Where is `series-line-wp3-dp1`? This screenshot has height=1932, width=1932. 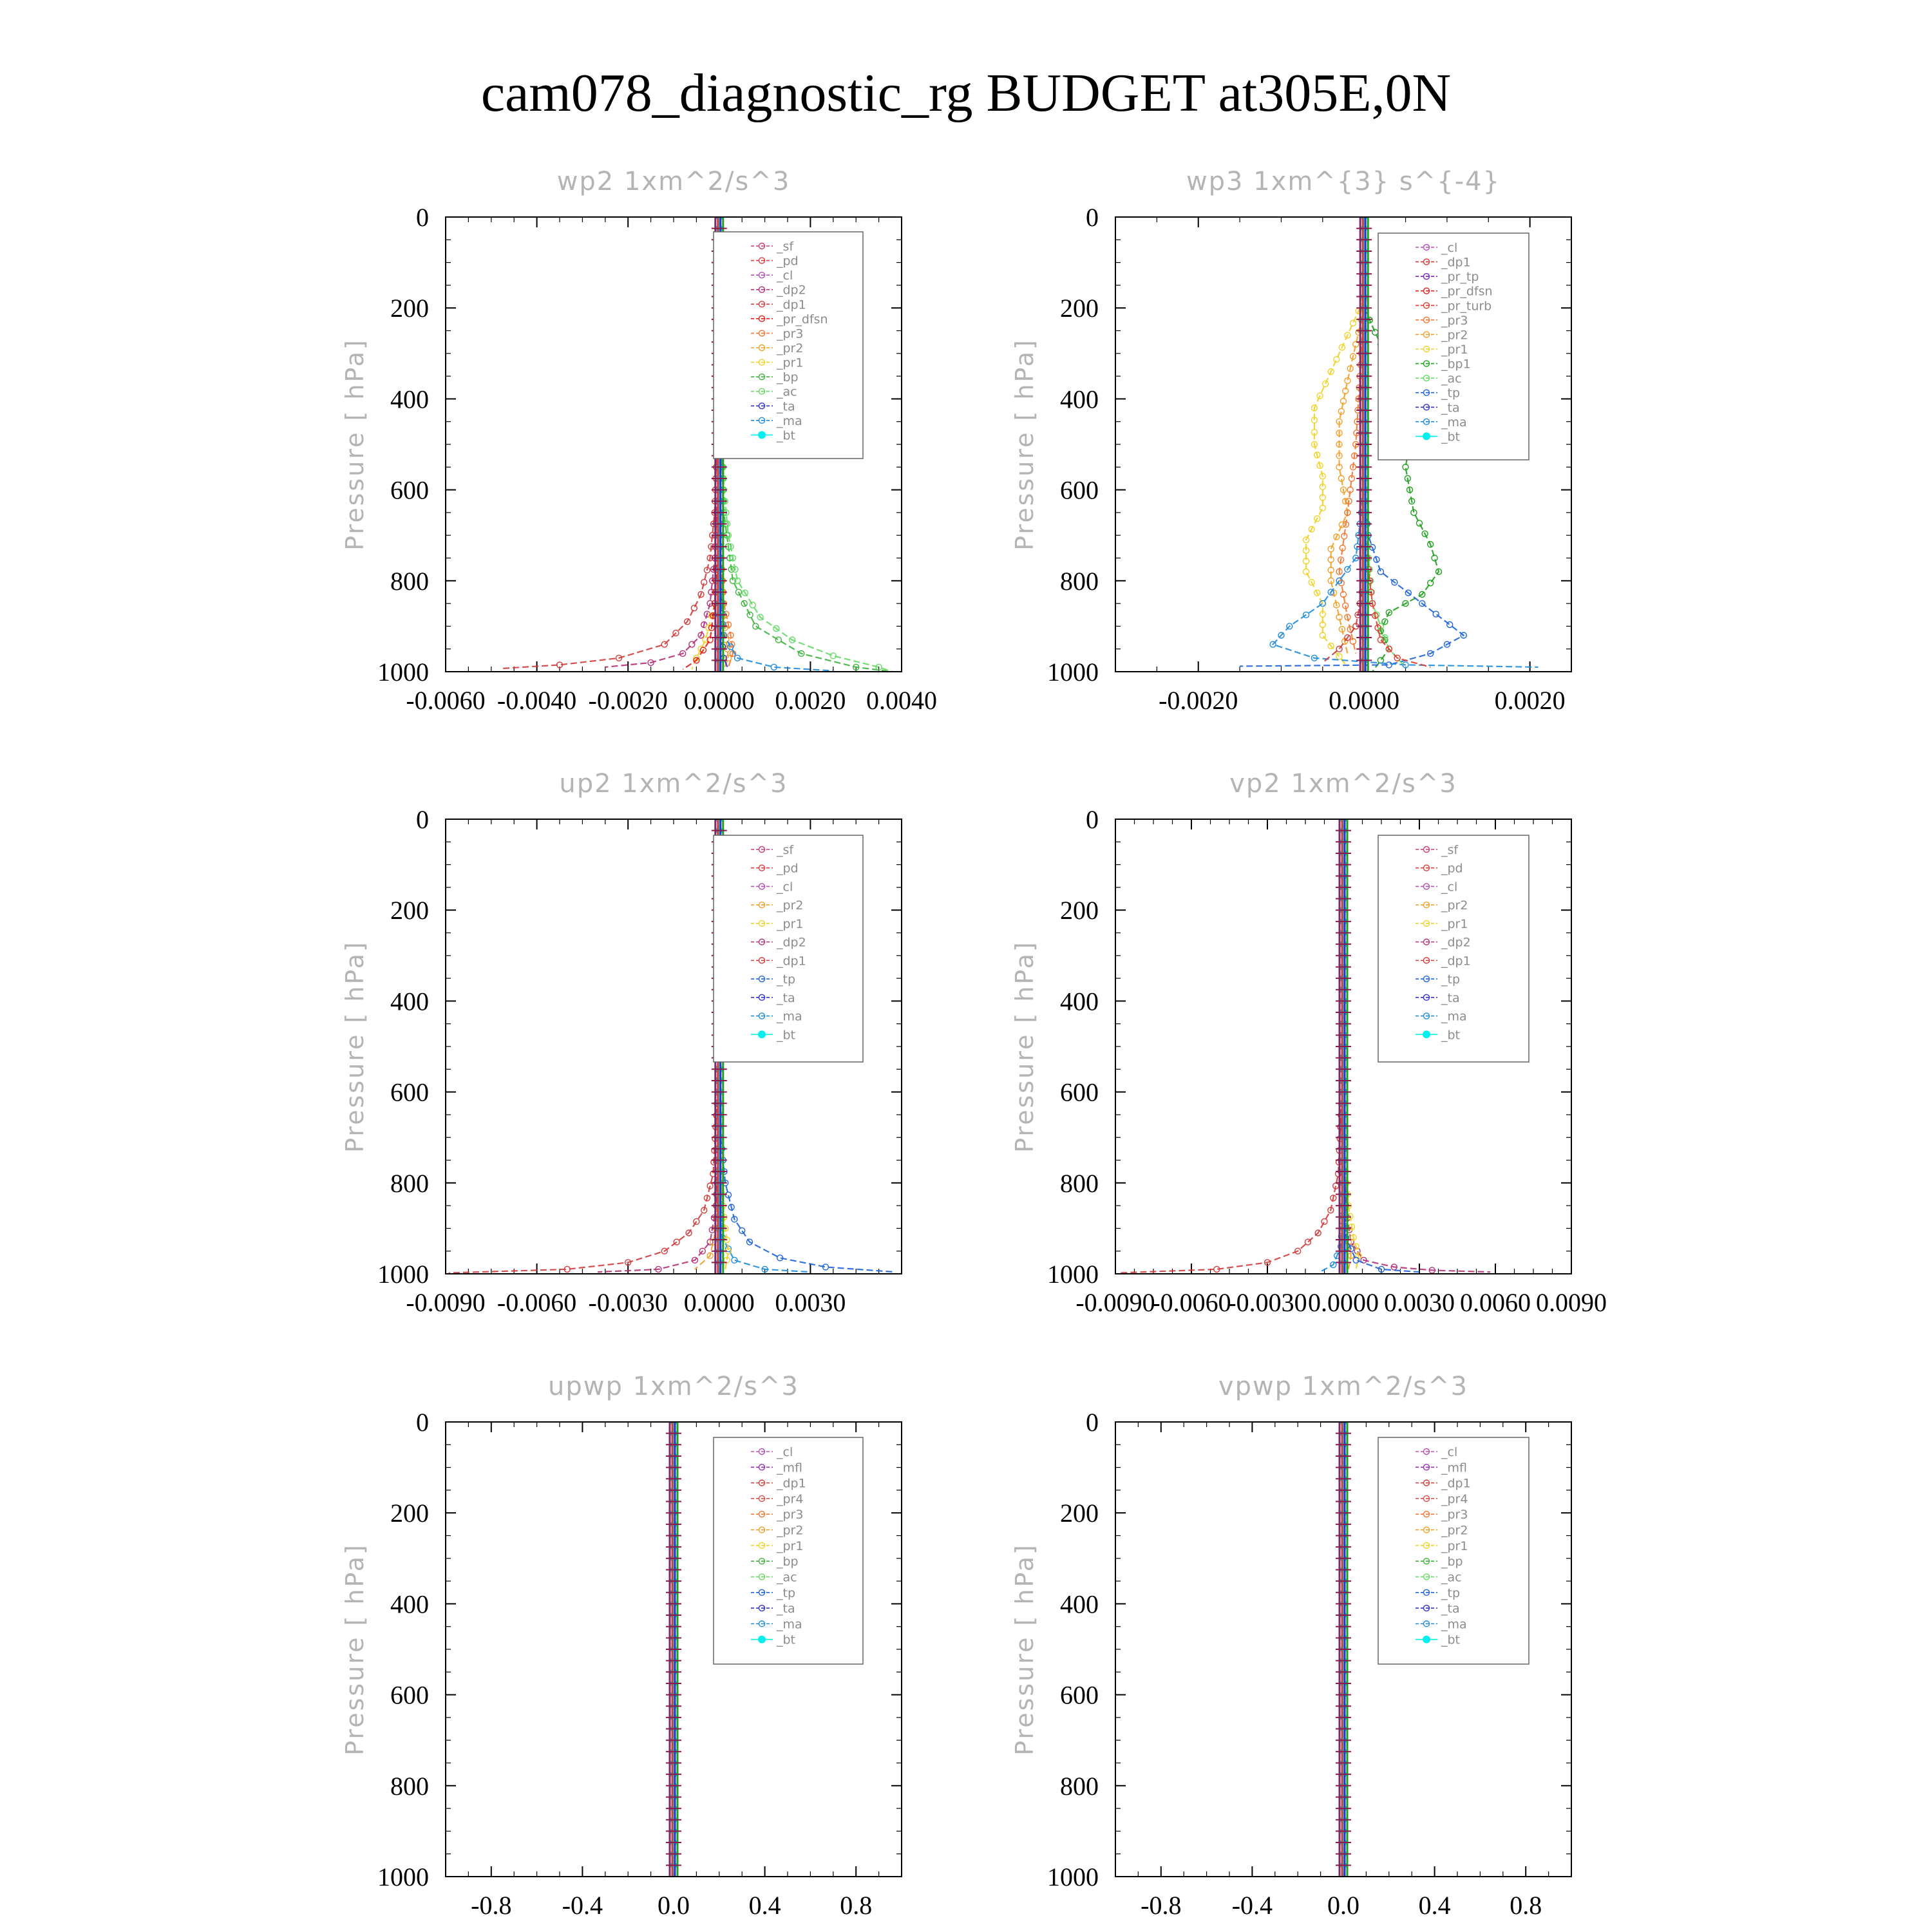 series-line-wp3-dp1 is located at coordinates (1343, 621).